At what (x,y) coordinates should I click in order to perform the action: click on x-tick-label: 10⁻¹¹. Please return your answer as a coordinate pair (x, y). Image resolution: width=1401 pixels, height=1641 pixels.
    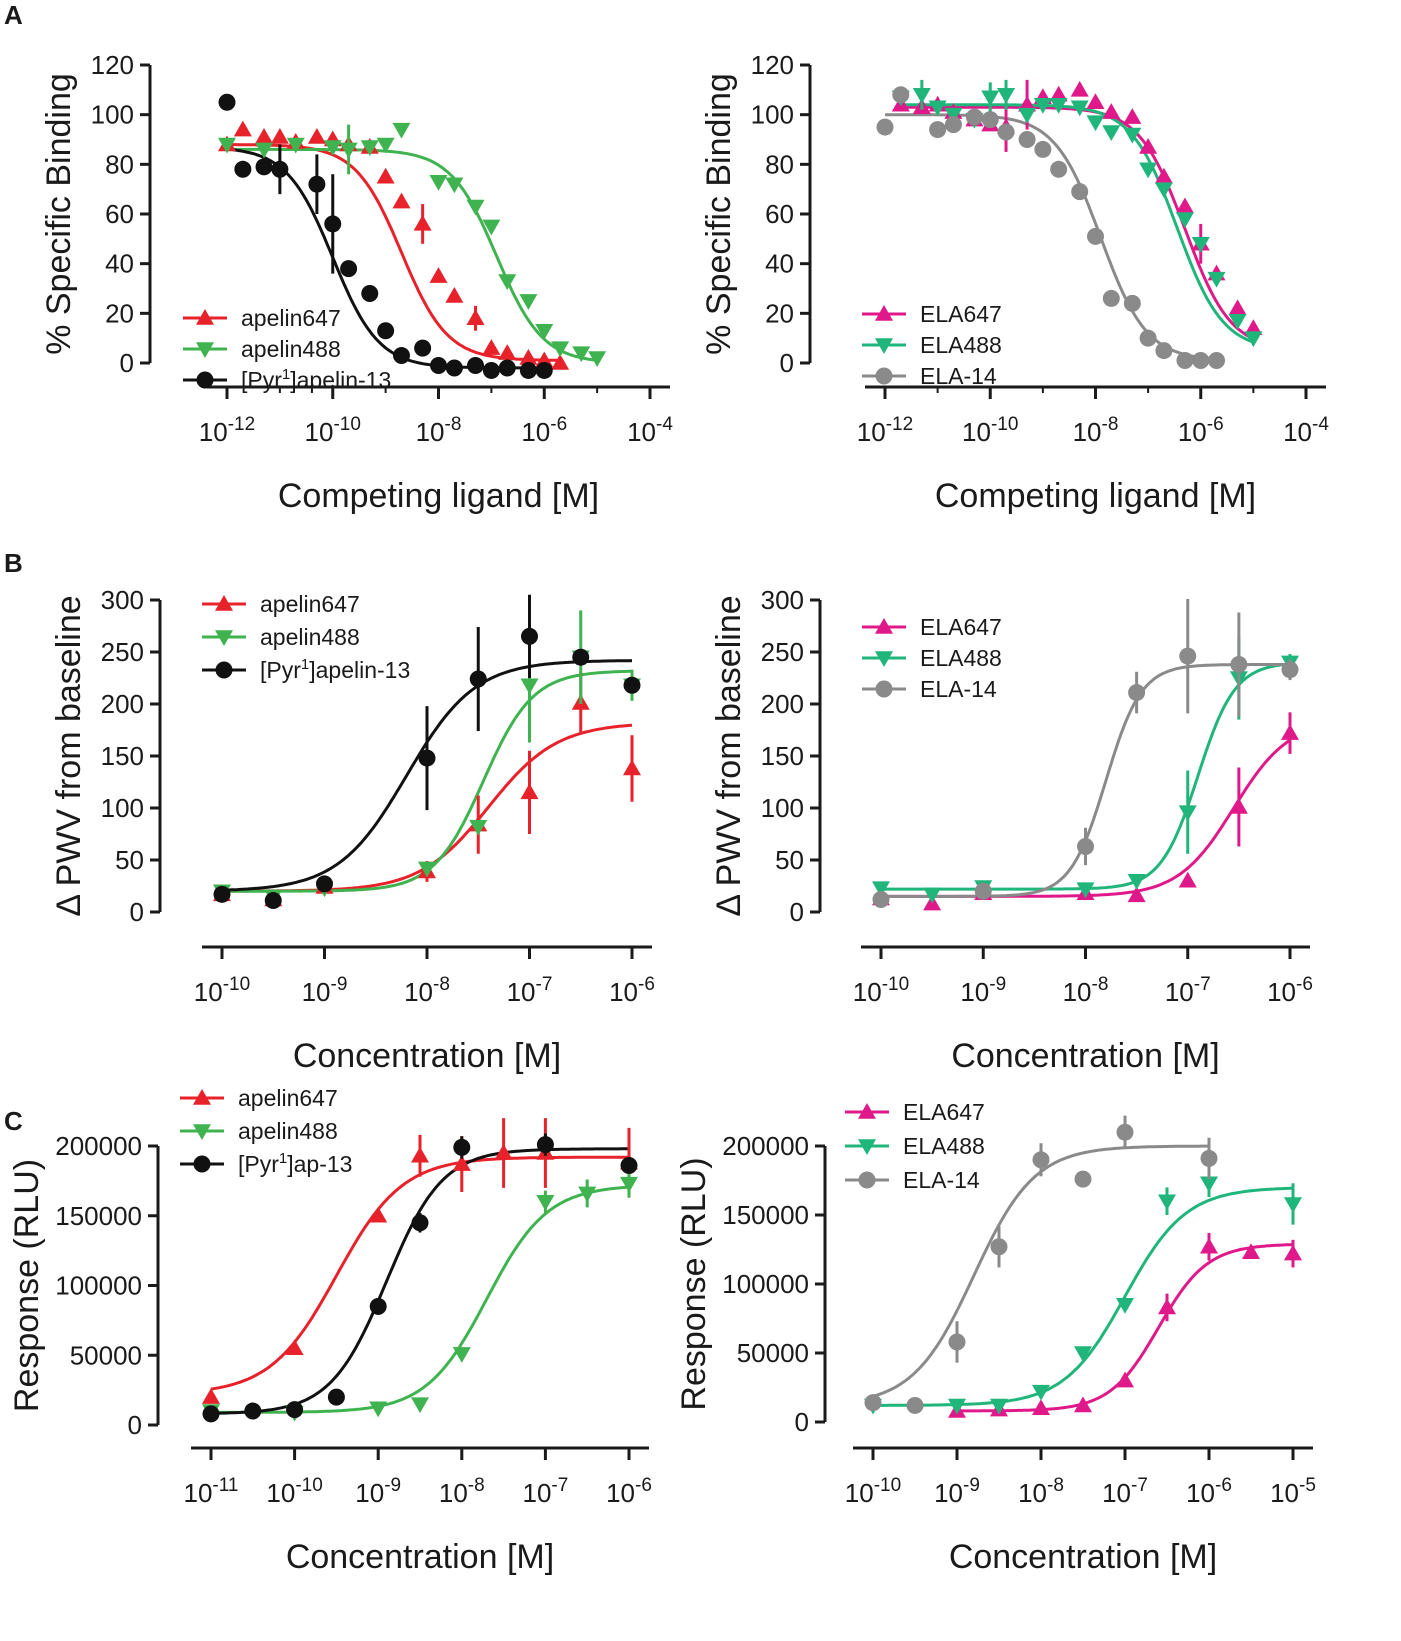
    Looking at the image, I should click on (211, 1491).